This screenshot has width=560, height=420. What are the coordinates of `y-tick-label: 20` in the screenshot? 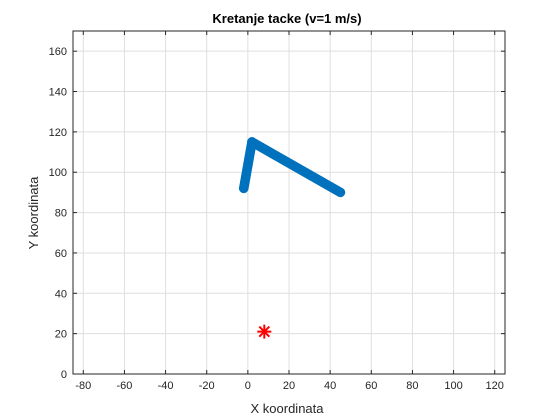 It's located at (61, 335).